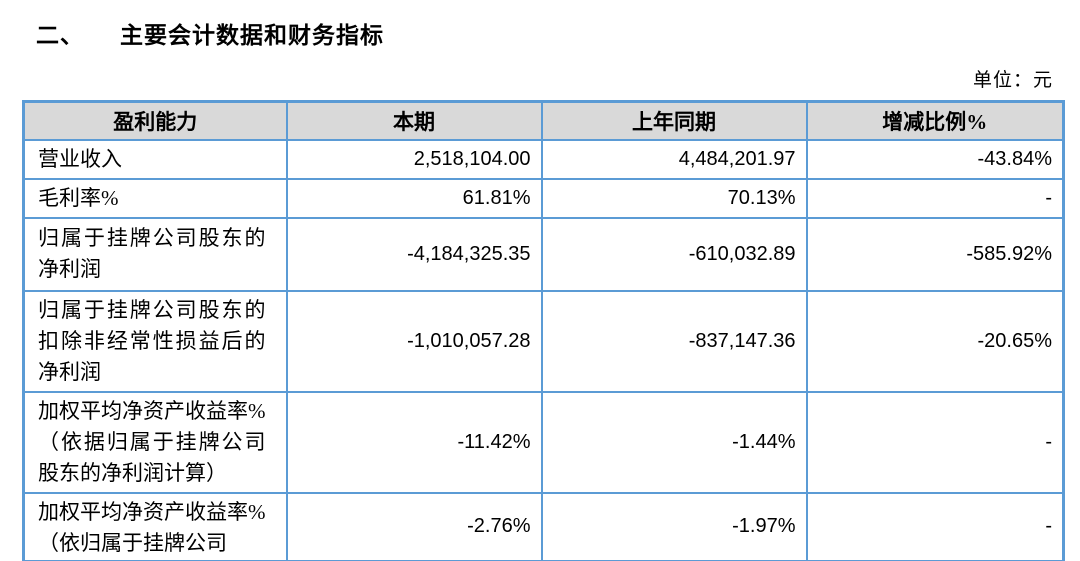 The height and width of the screenshot is (561, 1080). I want to click on prior-year-period-value: -1.97%, so click(674, 526).